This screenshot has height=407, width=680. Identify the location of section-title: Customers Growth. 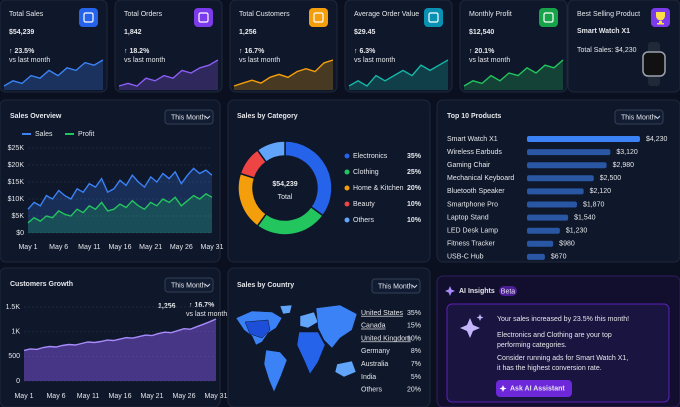
(41, 284).